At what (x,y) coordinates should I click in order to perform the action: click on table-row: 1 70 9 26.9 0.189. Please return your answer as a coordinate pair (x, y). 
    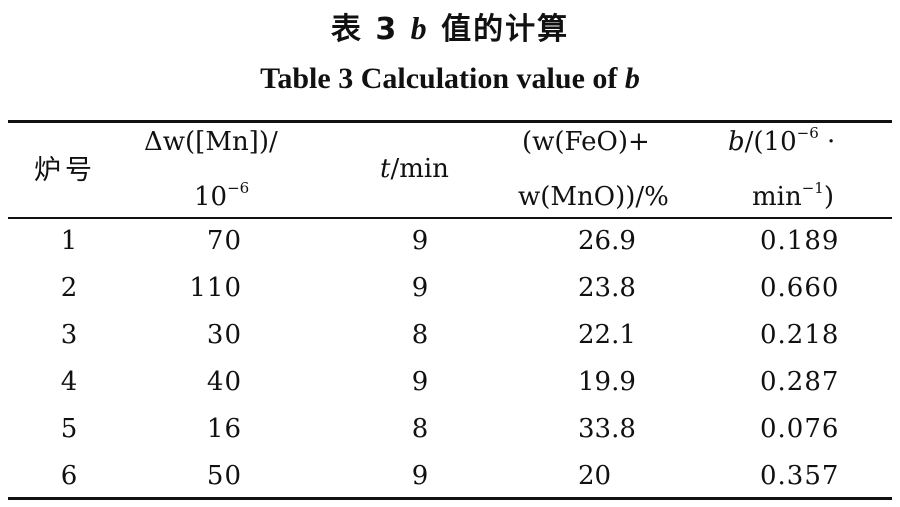
    Looking at the image, I should click on (450, 242).